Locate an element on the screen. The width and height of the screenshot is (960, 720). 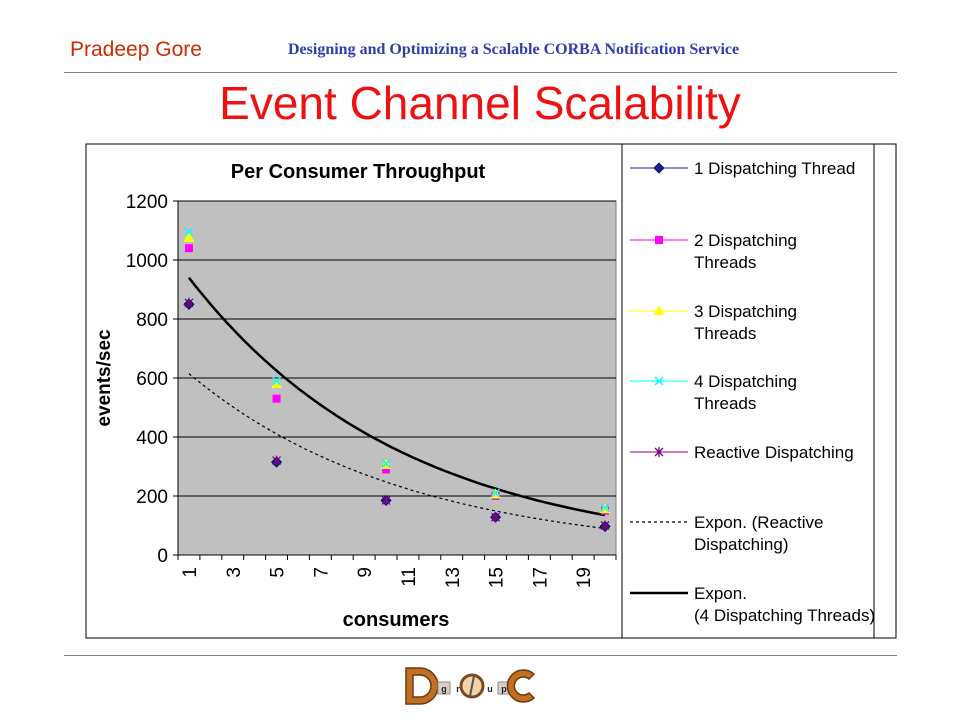
logo-g-letter: g is located at coordinates (444, 689).